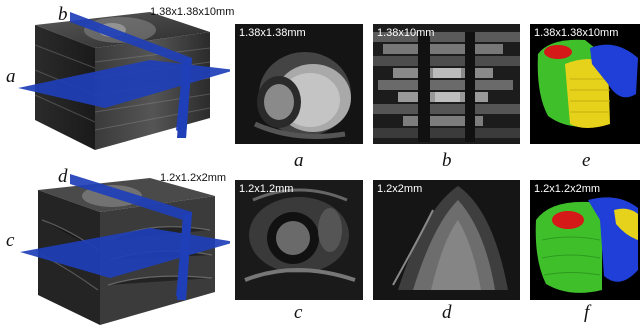  I want to click on panel-a-overlay: 1.38x1.38mm, so click(272, 33).